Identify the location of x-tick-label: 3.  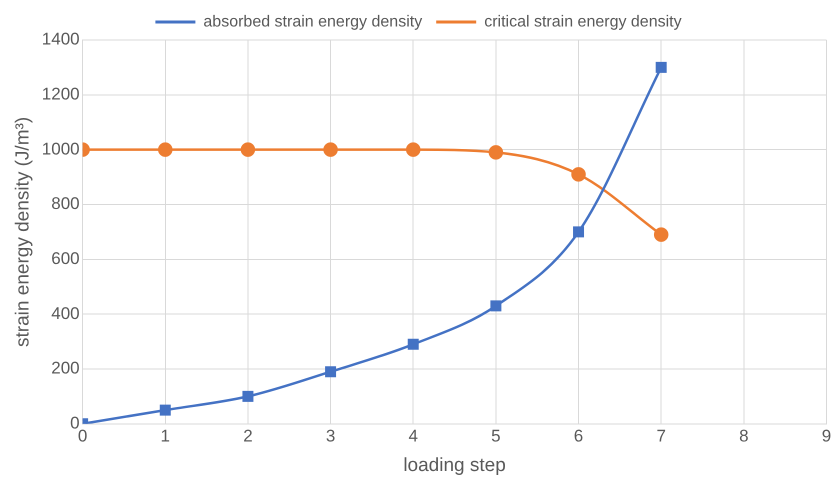
(331, 436).